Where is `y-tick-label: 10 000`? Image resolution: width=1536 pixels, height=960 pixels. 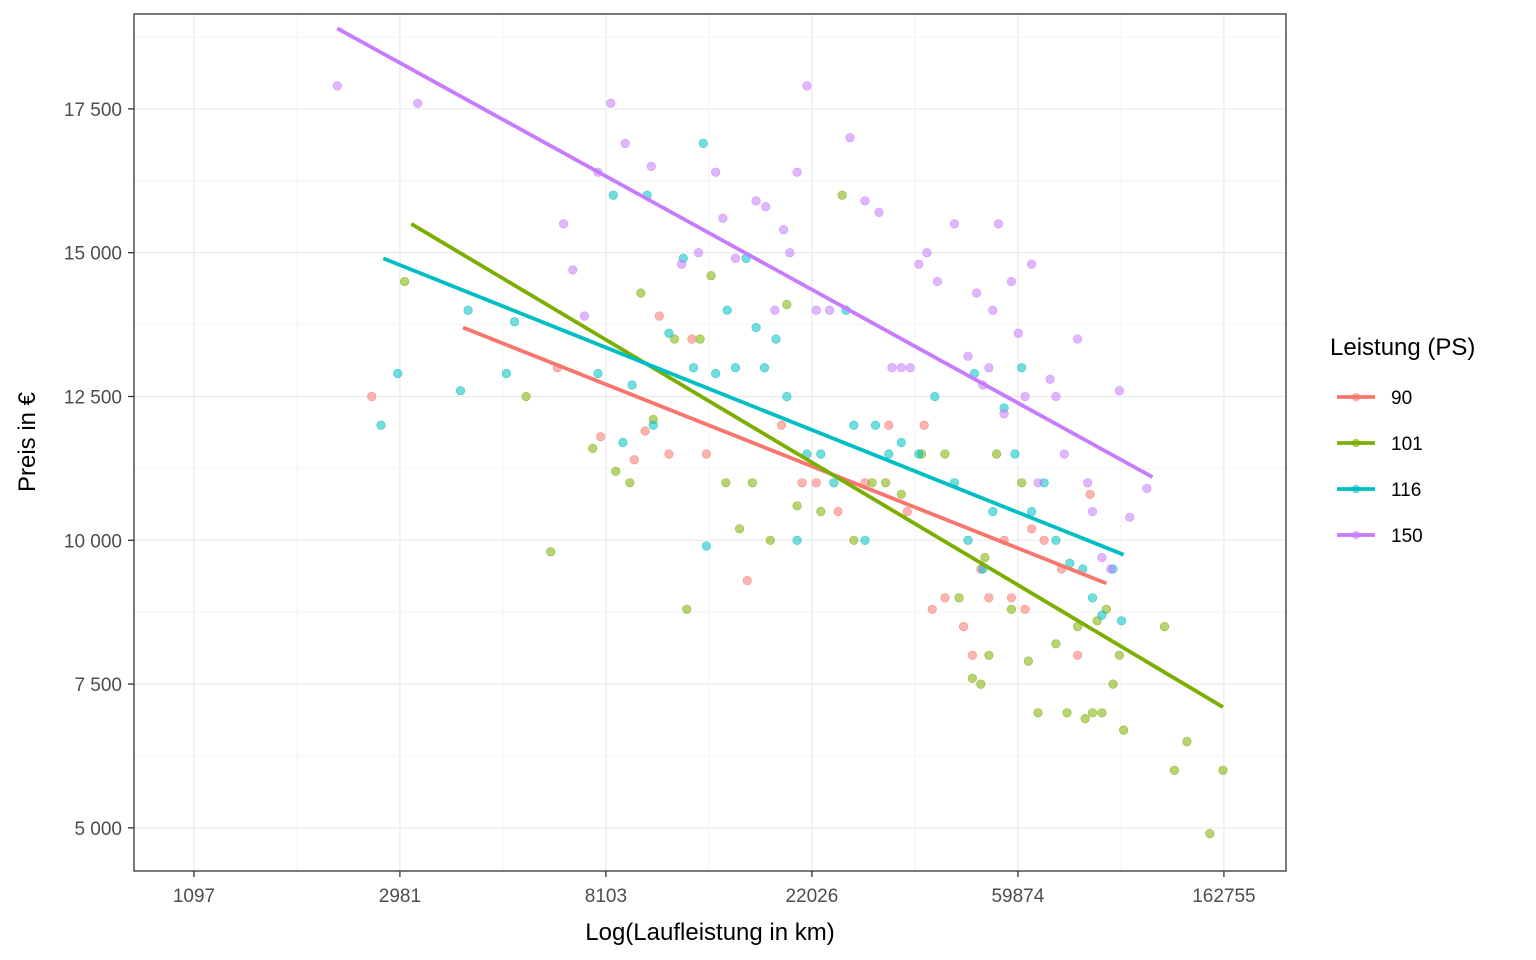
y-tick-label: 10 000 is located at coordinates (93, 541).